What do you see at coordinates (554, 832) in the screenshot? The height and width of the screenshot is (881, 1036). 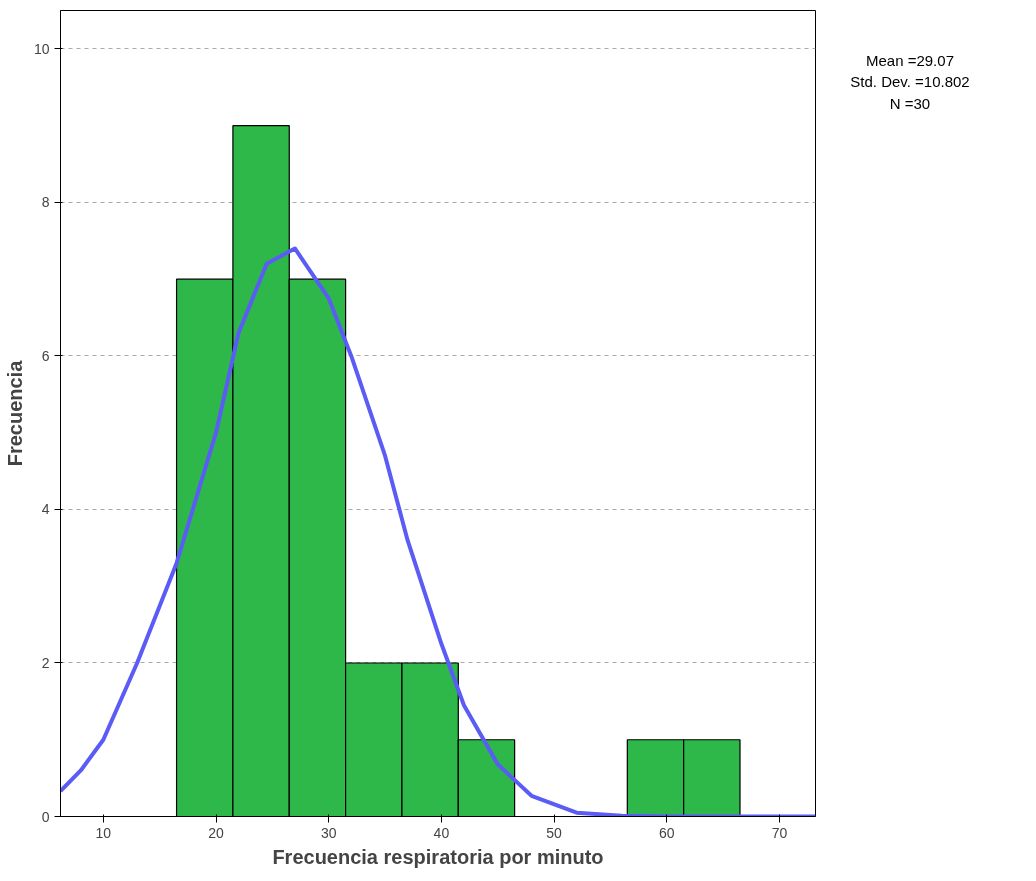 I see `x-tick-label: 50` at bounding box center [554, 832].